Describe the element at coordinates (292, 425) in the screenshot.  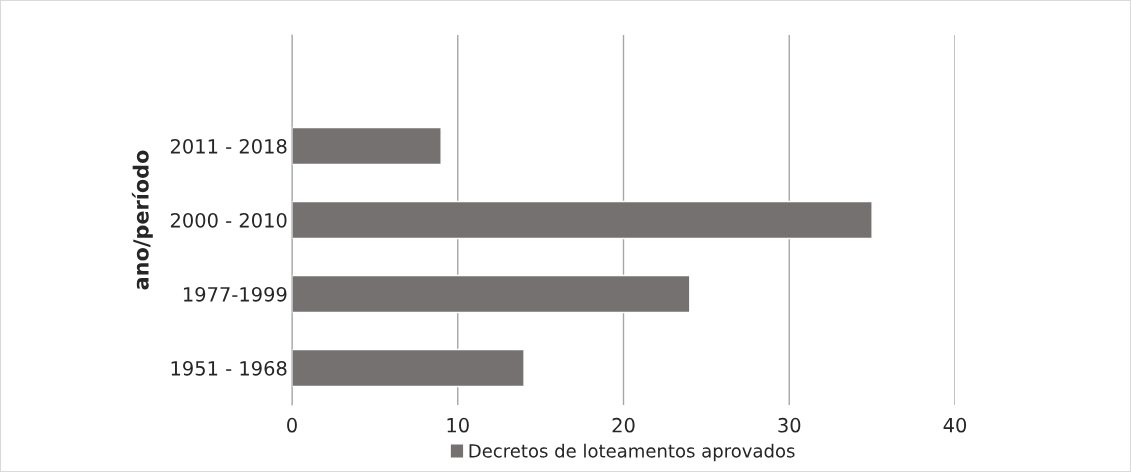
I see `x-tick-label: 0` at that location.